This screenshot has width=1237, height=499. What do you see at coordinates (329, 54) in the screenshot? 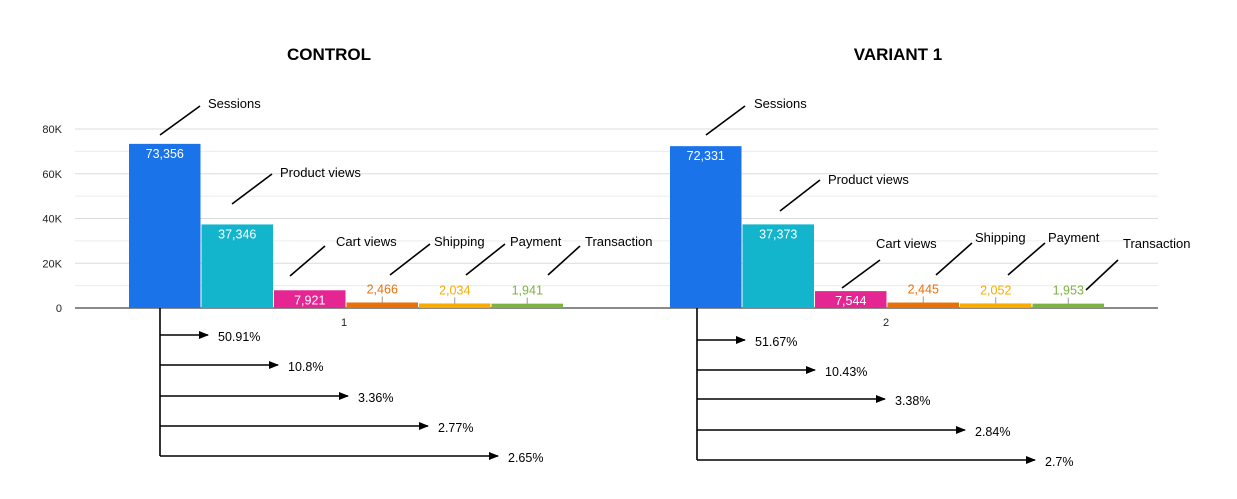
I see `panel-title: CONTROL` at bounding box center [329, 54].